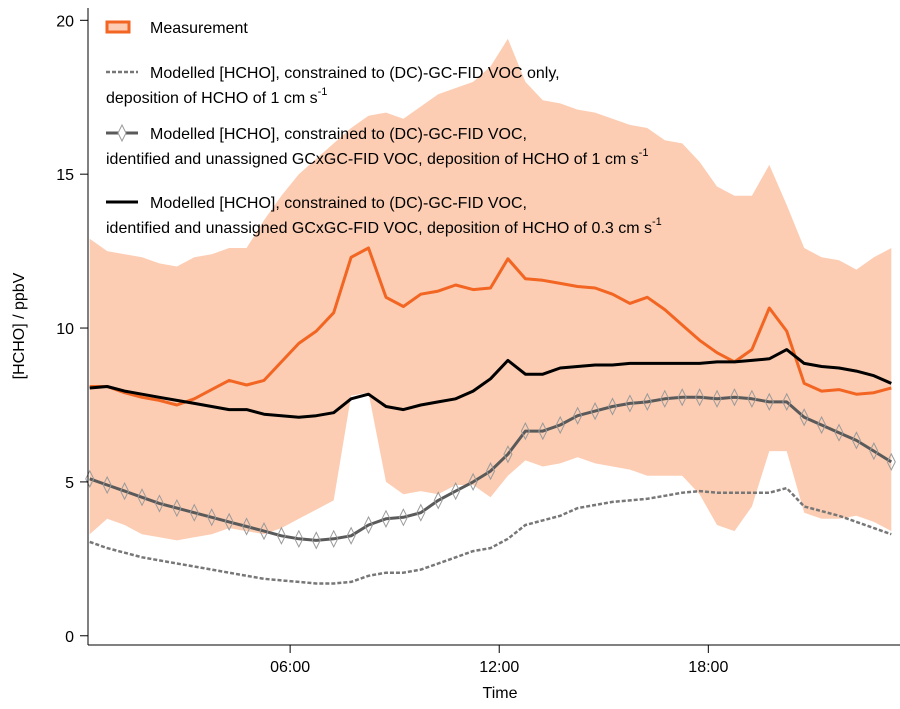 Image resolution: width=900 pixels, height=709 pixels. What do you see at coordinates (122, 133) in the screenshot?
I see `legend-marker` at bounding box center [122, 133].